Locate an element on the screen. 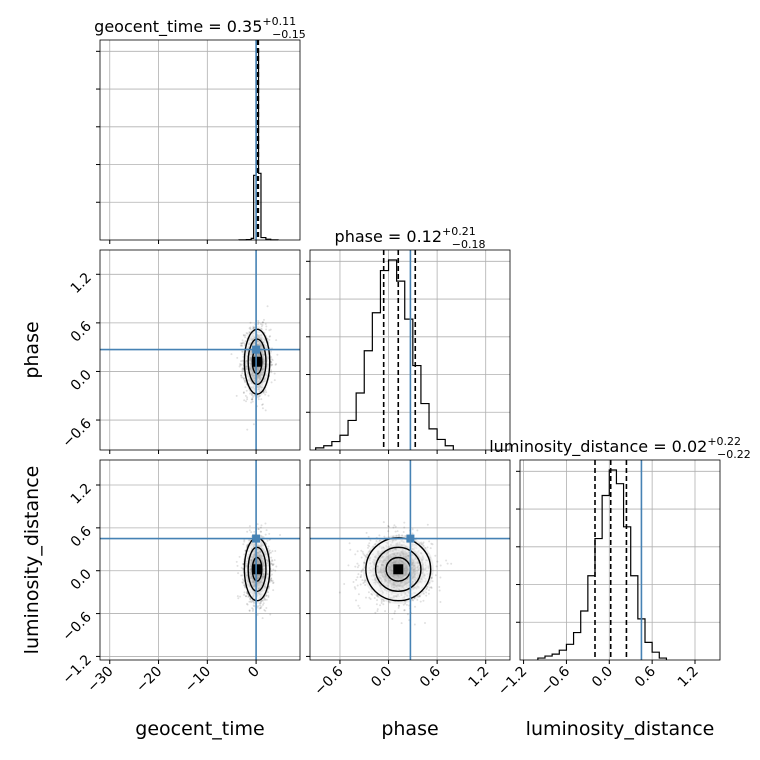  x-tick-label-luminosity-distance-4: 1.2 is located at coordinates (688, 677).